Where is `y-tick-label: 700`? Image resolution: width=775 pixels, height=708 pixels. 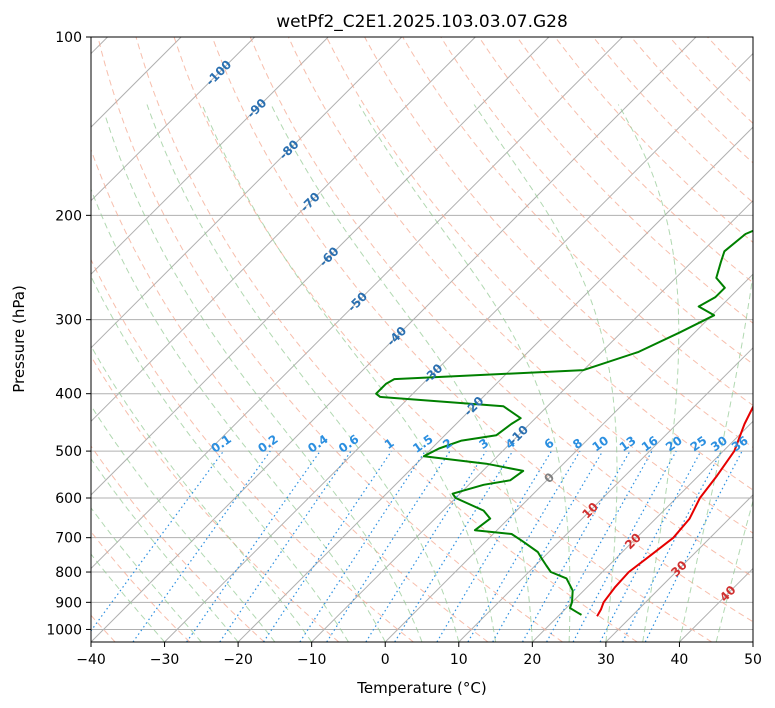
y-tick-label: 700 is located at coordinates (68, 539).